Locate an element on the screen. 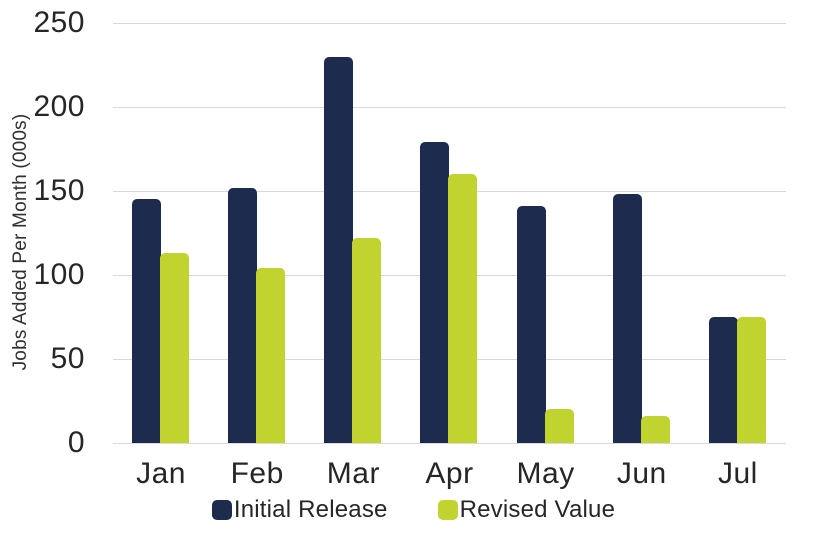 The height and width of the screenshot is (533, 827). bar-revised-jul is located at coordinates (751, 380).